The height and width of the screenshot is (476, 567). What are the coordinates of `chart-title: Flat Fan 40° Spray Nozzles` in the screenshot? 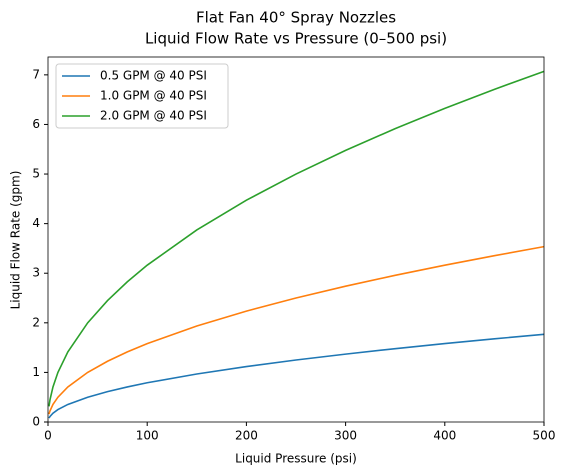 It's located at (296, 18).